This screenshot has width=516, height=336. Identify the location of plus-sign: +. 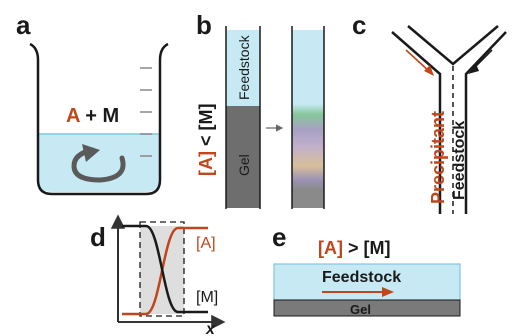
(91, 116).